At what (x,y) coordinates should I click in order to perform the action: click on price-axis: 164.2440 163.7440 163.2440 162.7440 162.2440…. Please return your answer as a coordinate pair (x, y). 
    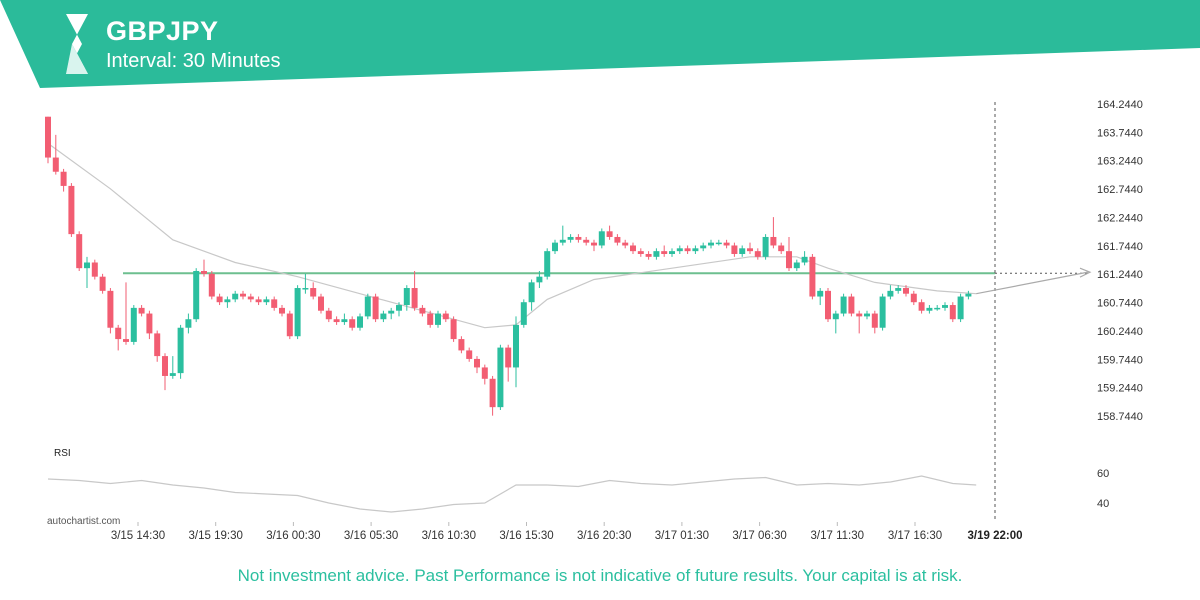
    Looking at the image, I should click on (1120, 261).